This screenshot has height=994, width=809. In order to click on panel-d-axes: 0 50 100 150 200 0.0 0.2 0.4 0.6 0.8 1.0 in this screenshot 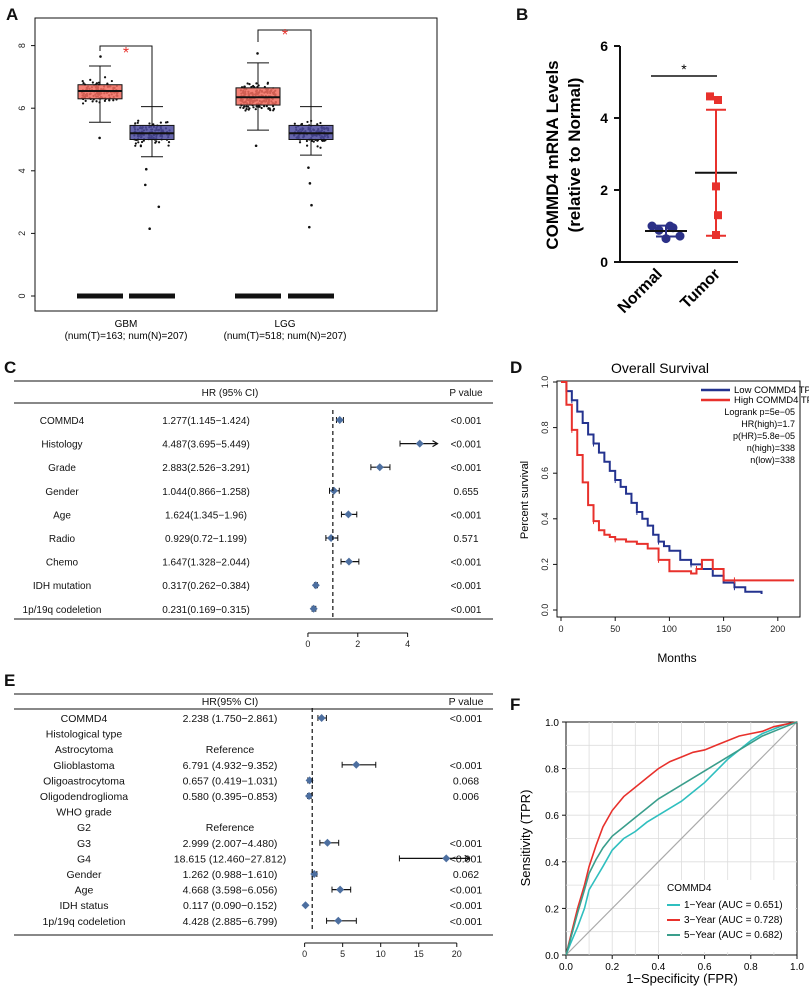, I will do `click(662, 505)`.